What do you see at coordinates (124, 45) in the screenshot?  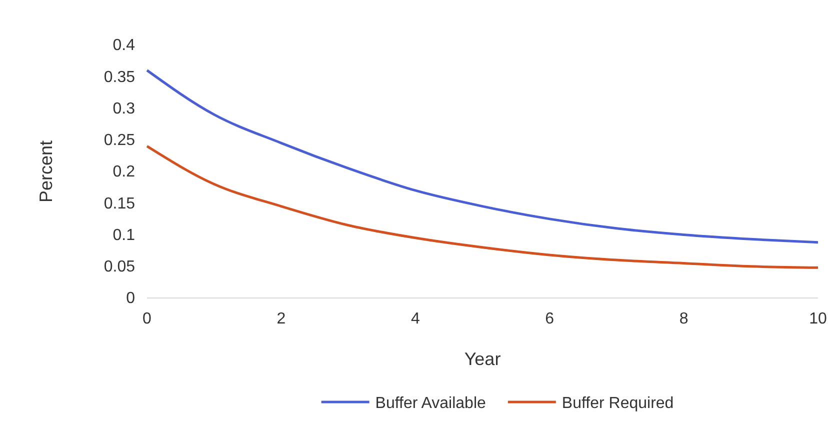 I see `y-tick-label: 0.4` at bounding box center [124, 45].